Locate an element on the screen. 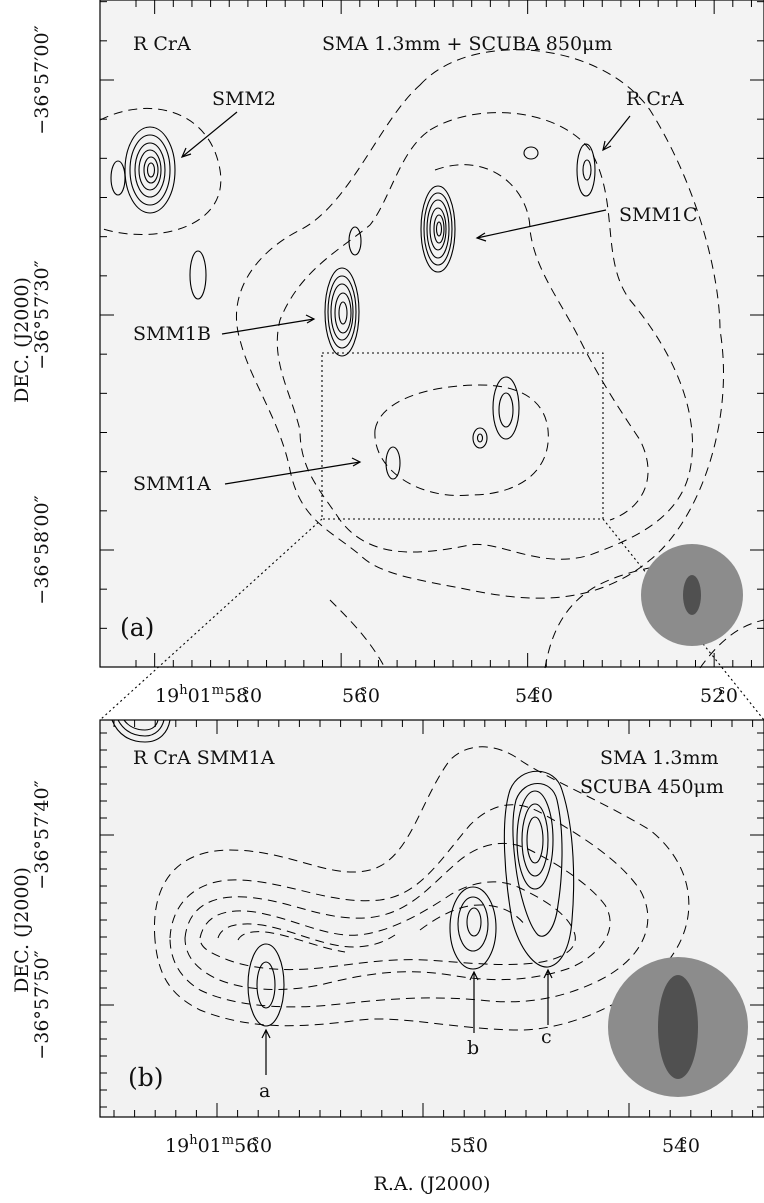 This screenshot has height=1203, width=764. source-label-rcra: R CrA is located at coordinates (655, 99).